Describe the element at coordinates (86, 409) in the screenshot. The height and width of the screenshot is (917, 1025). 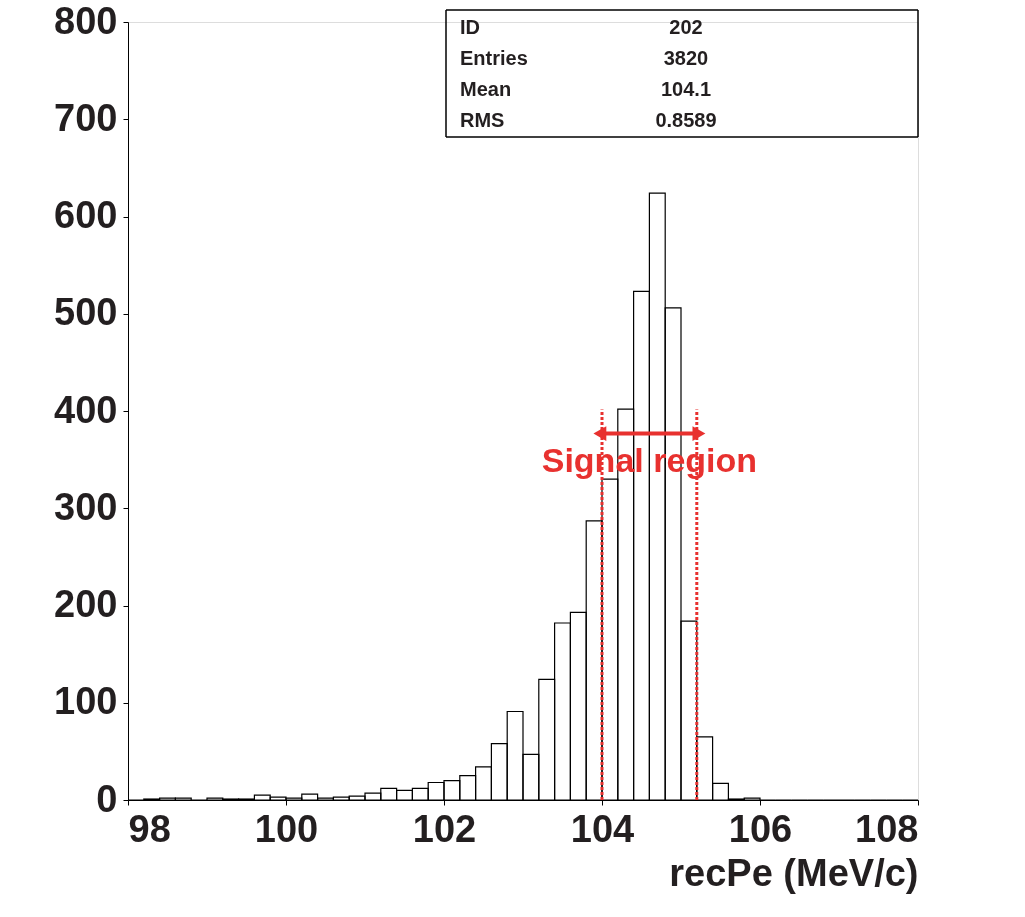
I see `y-tick-label: 400` at that location.